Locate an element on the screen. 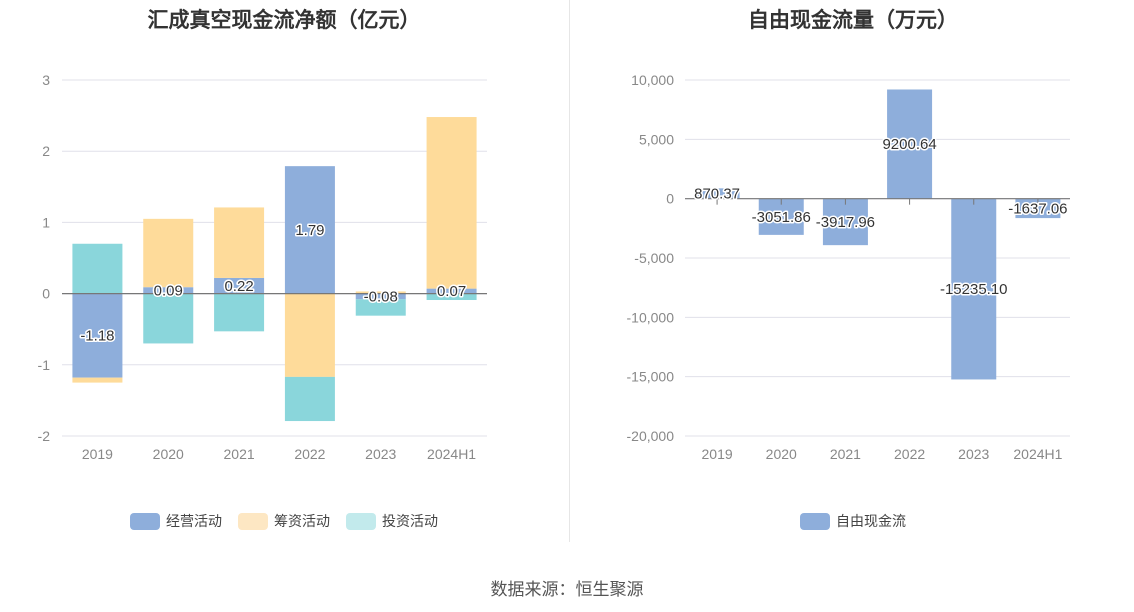 Image resolution: width=1134 pixels, height=612 pixels. data-label: -0.08 is located at coordinates (381, 296).